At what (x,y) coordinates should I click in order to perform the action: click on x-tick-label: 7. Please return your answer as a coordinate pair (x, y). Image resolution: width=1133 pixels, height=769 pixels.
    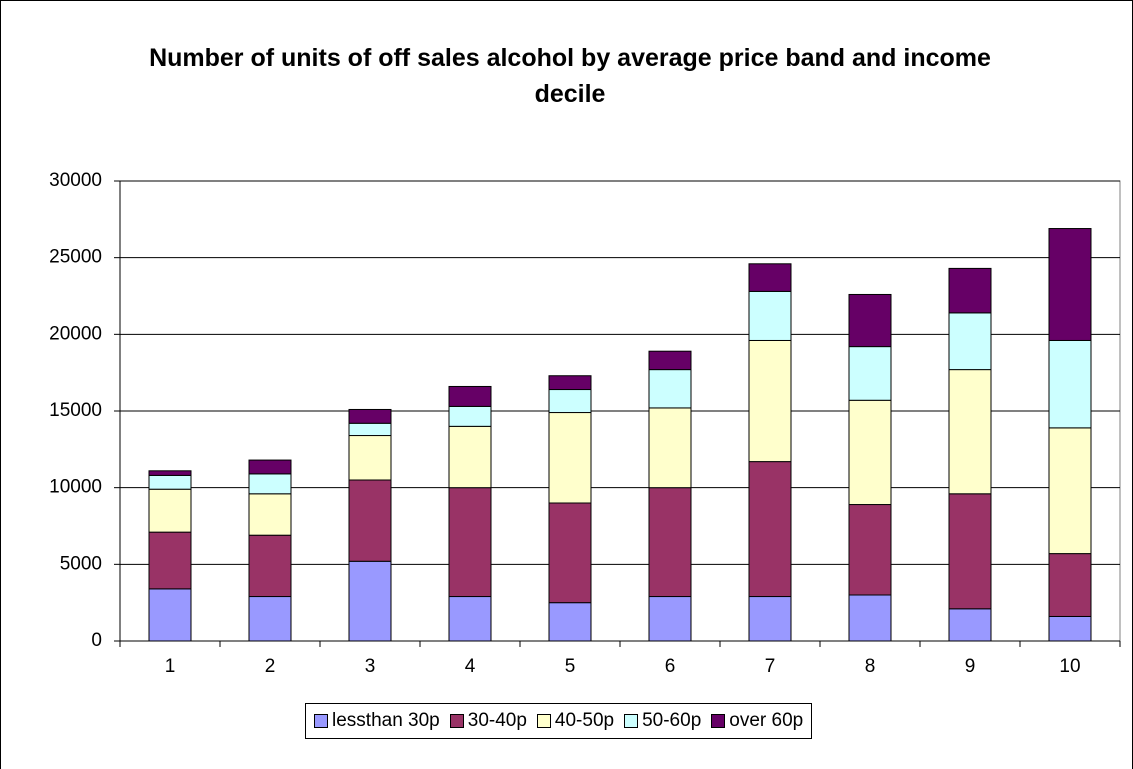
    Looking at the image, I should click on (770, 666).